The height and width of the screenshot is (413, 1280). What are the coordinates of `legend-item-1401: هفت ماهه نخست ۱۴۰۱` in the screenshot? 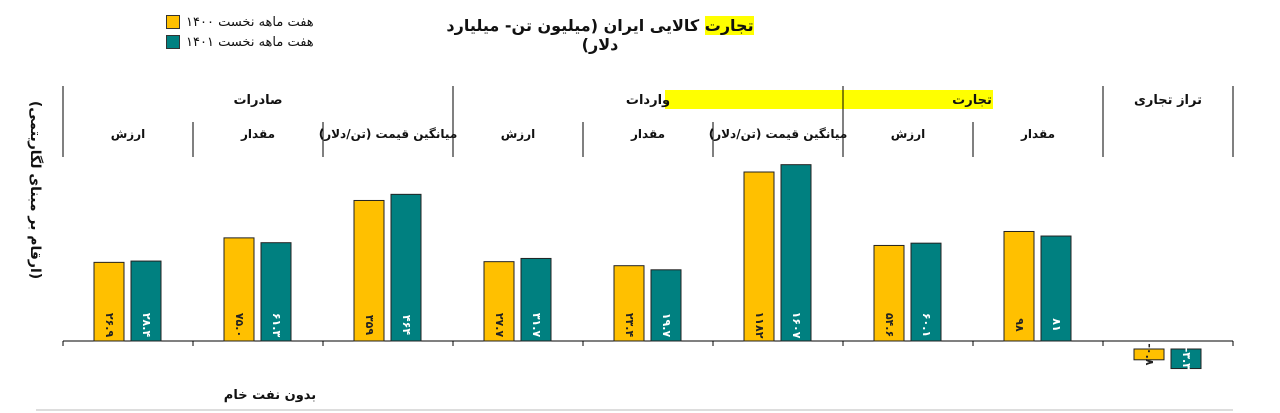 It's located at (240, 42).